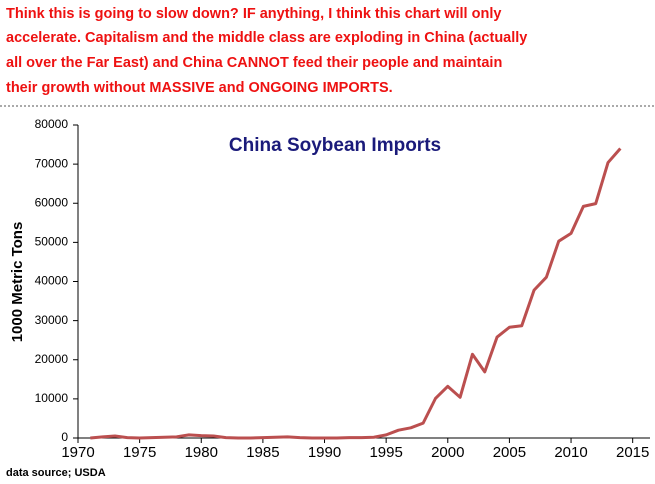  I want to click on y-tick-label: 50000, so click(52, 242).